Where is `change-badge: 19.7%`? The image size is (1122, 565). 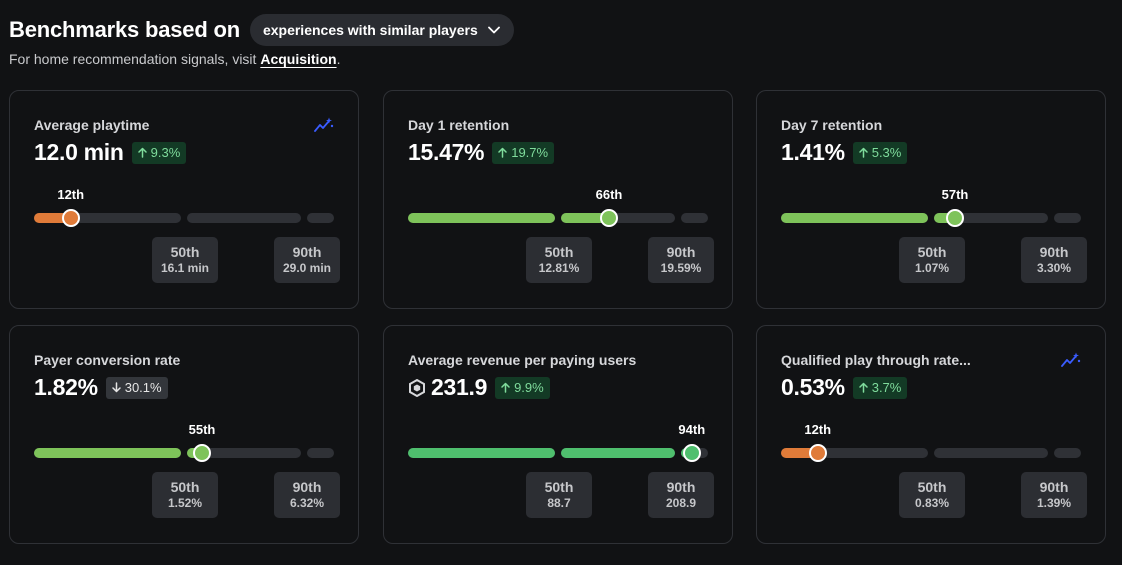 change-badge: 19.7% is located at coordinates (523, 152).